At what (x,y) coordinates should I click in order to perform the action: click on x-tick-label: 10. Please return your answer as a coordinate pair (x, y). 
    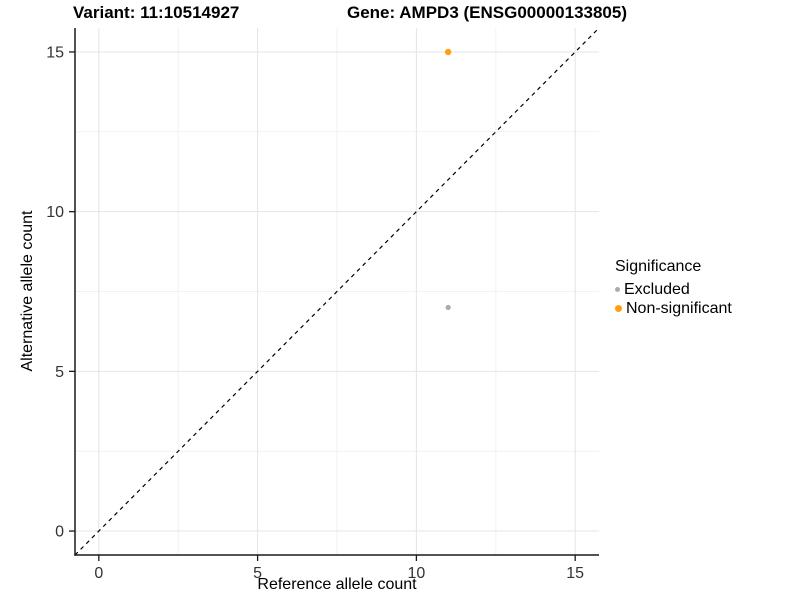
    Looking at the image, I should click on (416, 573).